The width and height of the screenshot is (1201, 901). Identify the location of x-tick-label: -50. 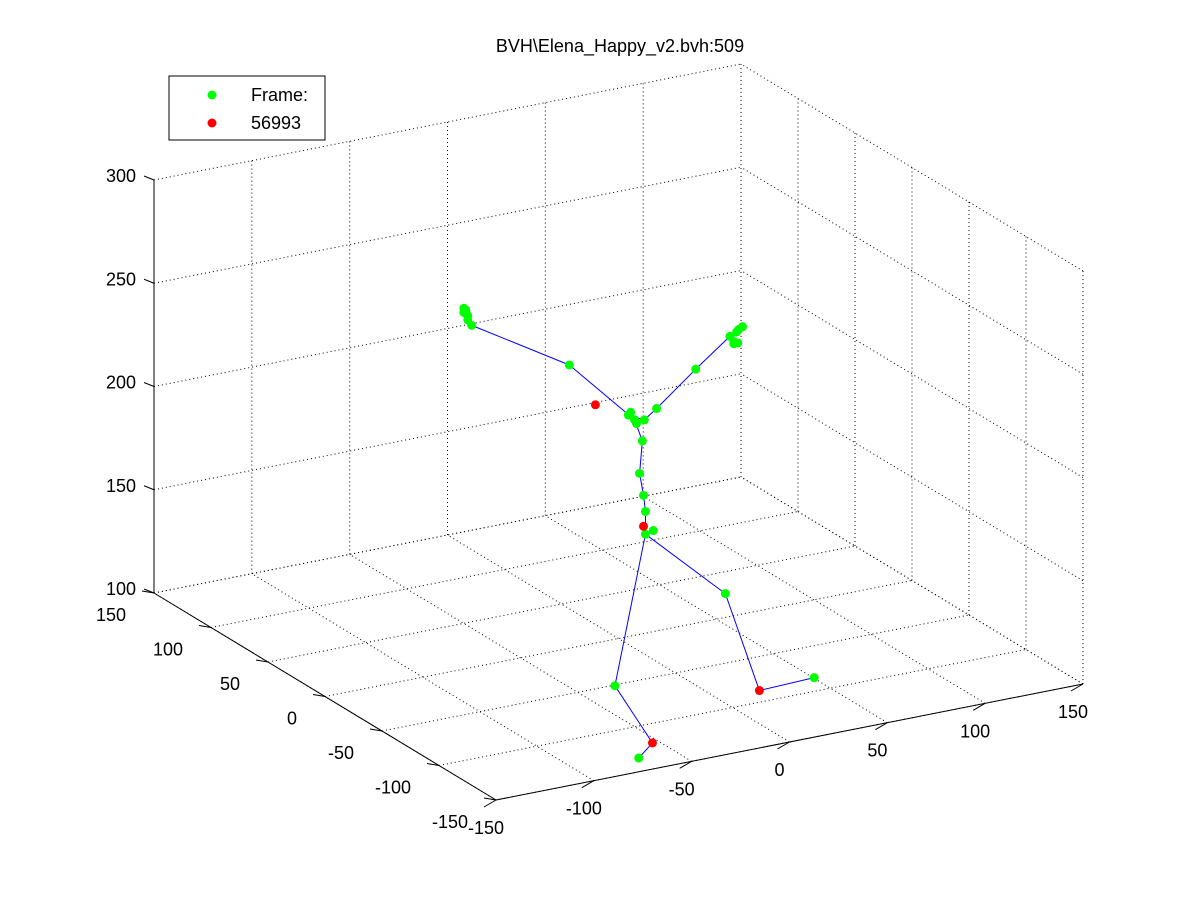
(682, 789).